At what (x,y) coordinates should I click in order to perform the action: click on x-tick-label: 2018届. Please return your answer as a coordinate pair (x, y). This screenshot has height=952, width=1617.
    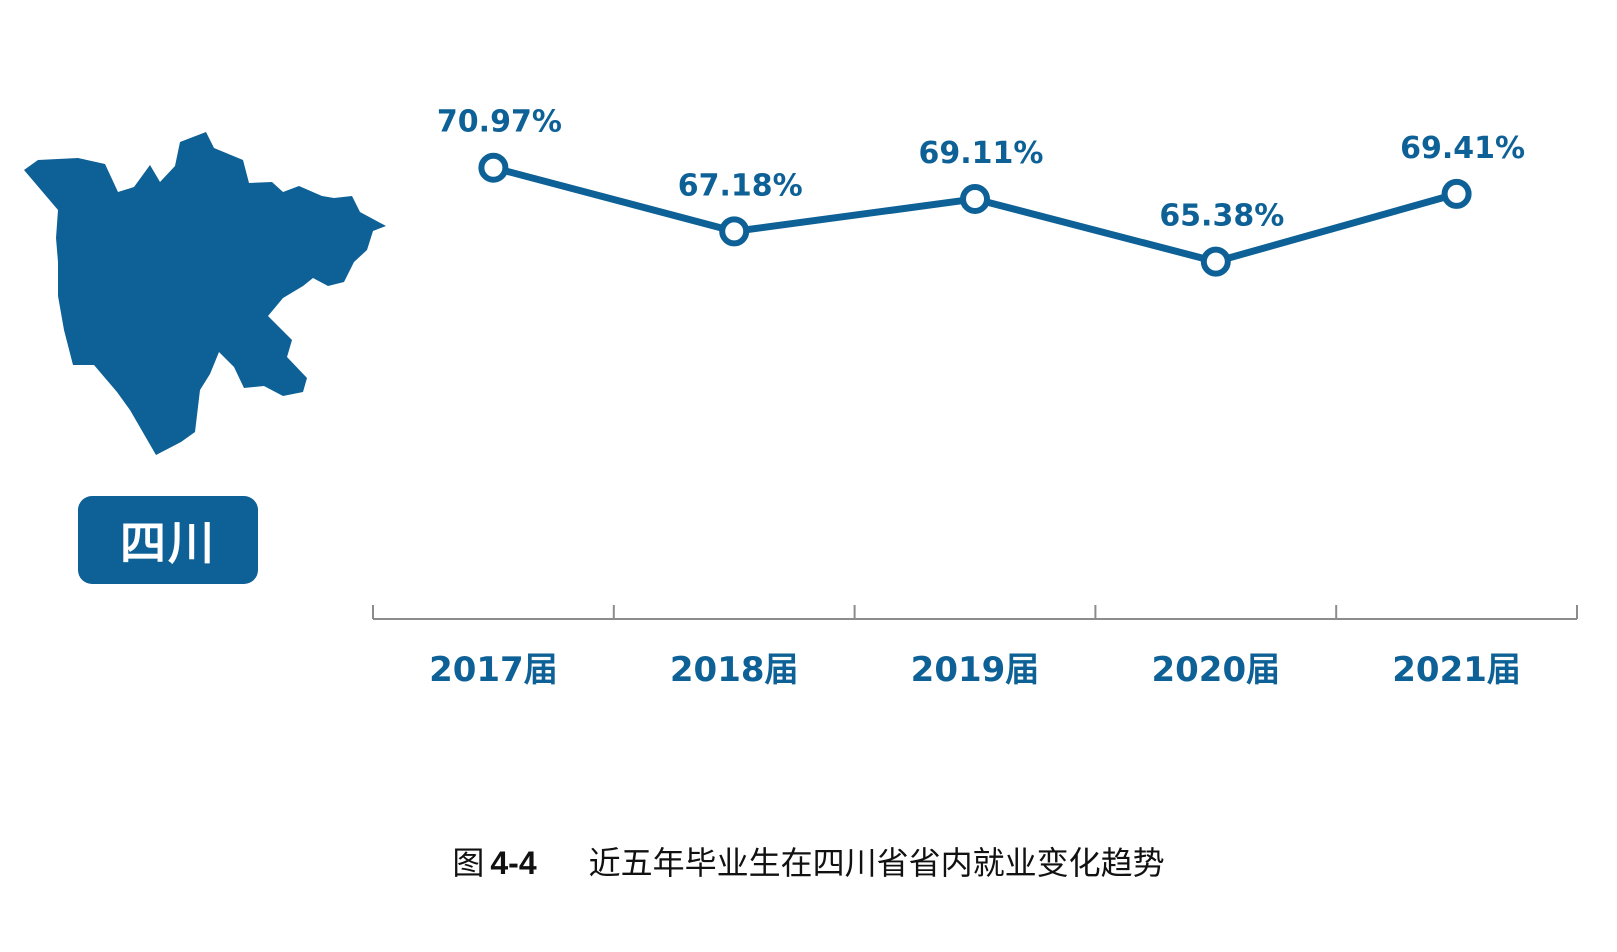
    Looking at the image, I should click on (734, 670).